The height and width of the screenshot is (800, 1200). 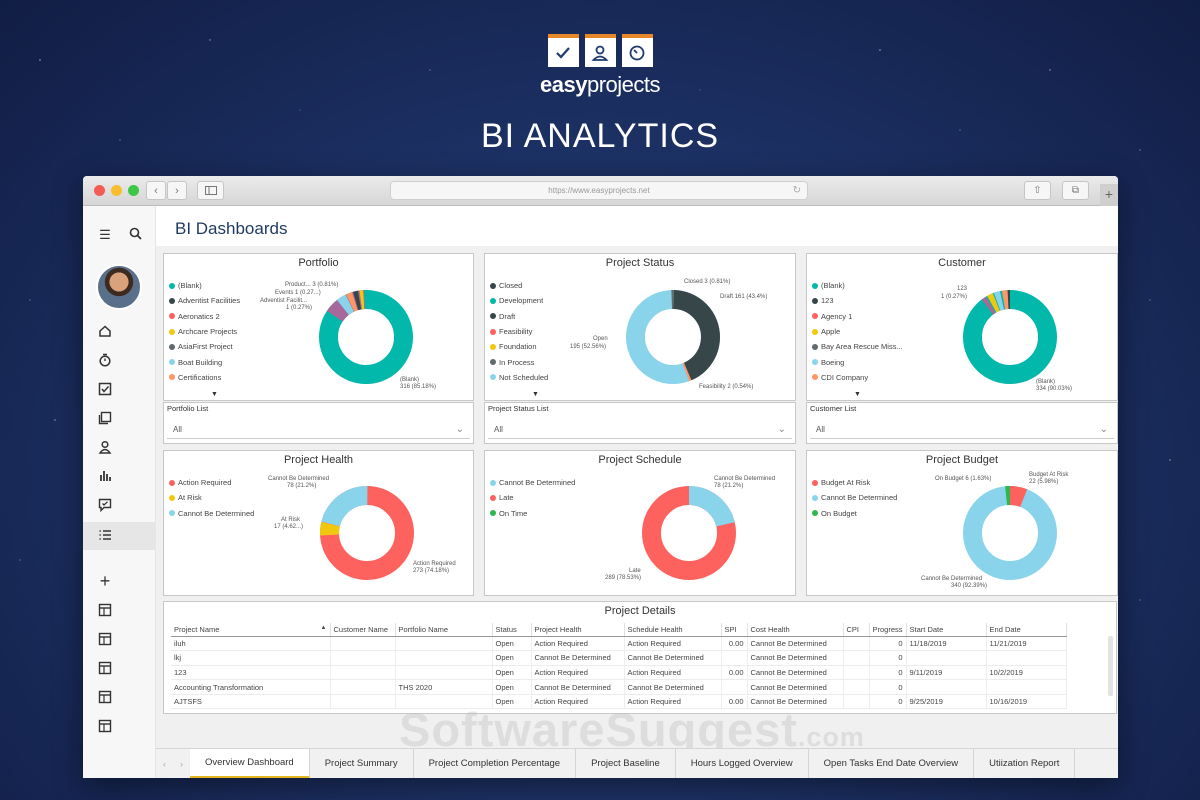 I want to click on legend-item: Apple, so click(x=857, y=331).